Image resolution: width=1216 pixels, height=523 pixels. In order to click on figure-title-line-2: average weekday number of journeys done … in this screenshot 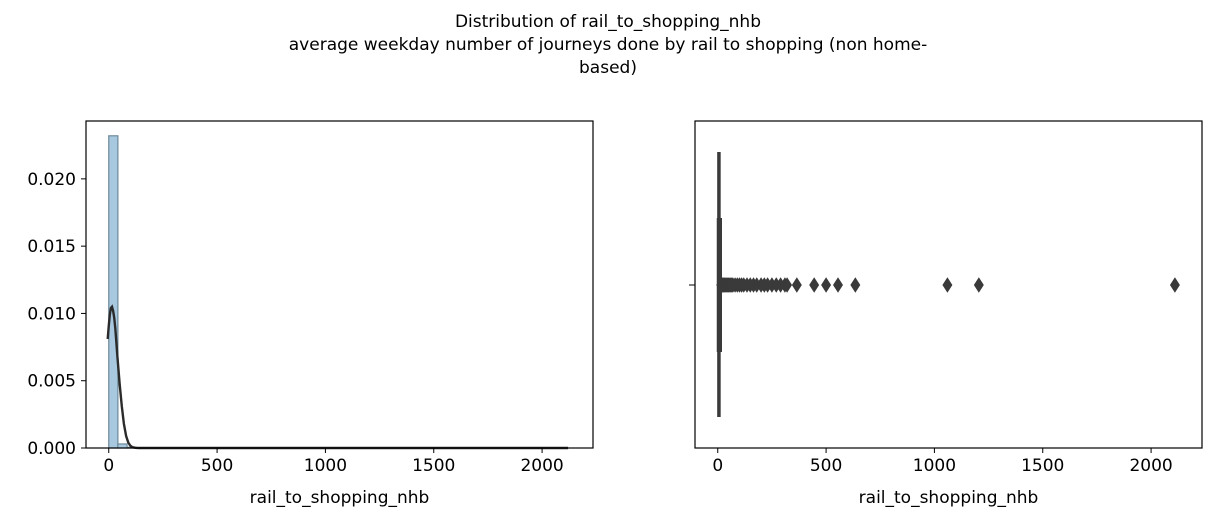, I will do `click(608, 45)`.